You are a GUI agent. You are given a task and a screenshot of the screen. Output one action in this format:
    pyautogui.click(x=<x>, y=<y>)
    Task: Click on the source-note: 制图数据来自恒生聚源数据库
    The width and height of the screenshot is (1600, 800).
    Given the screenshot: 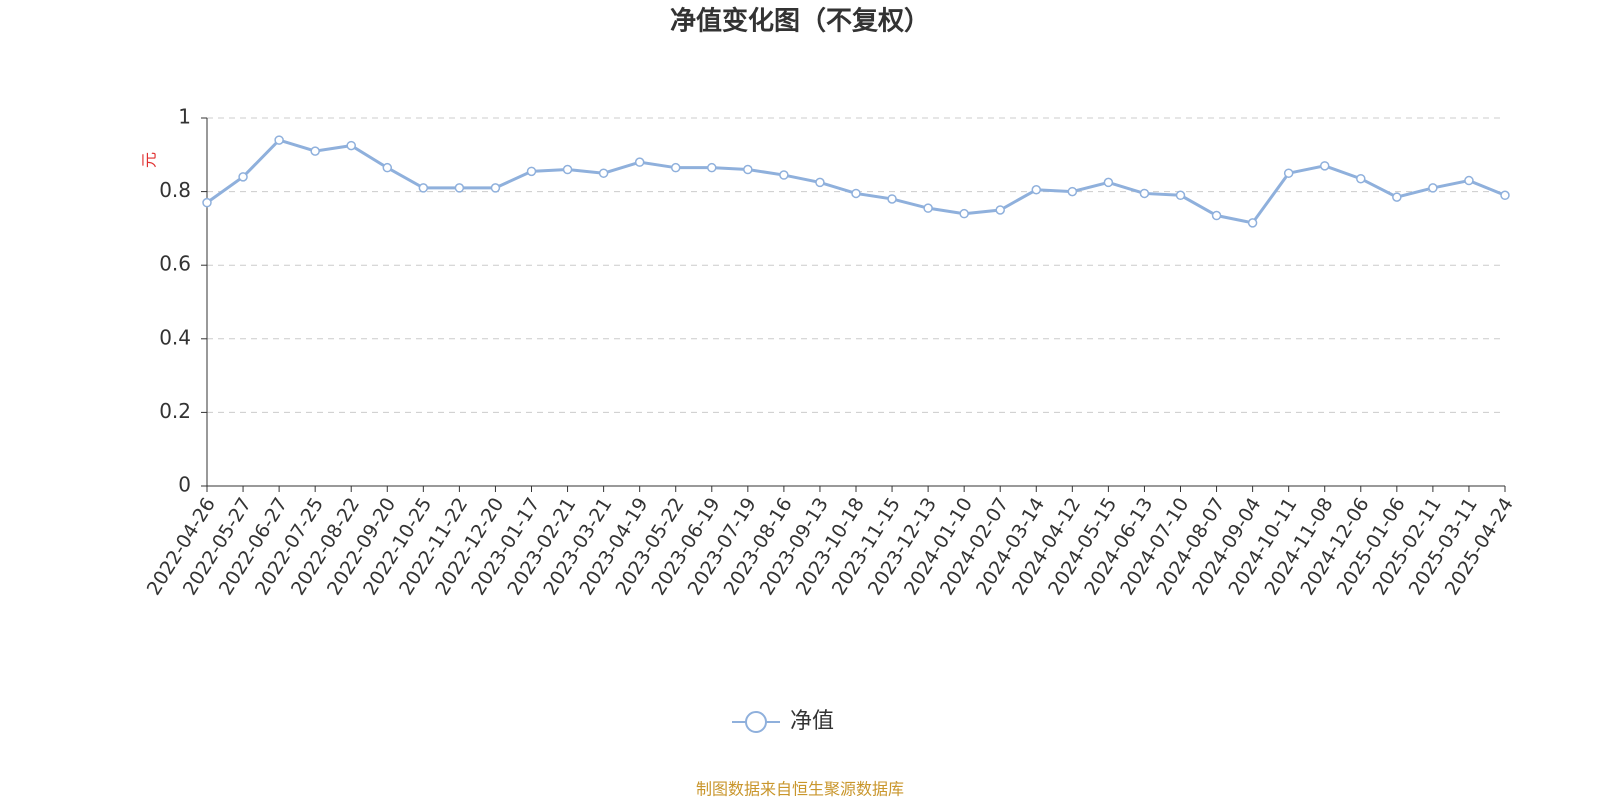 What is the action you would take?
    pyautogui.click(x=800, y=789)
    